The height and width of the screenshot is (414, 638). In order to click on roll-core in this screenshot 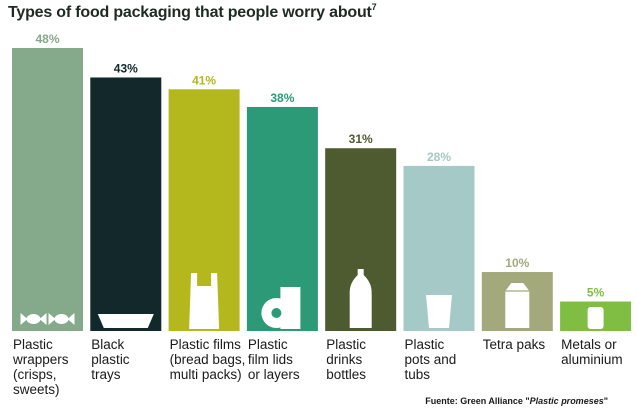, I will do `click(276, 313)`.